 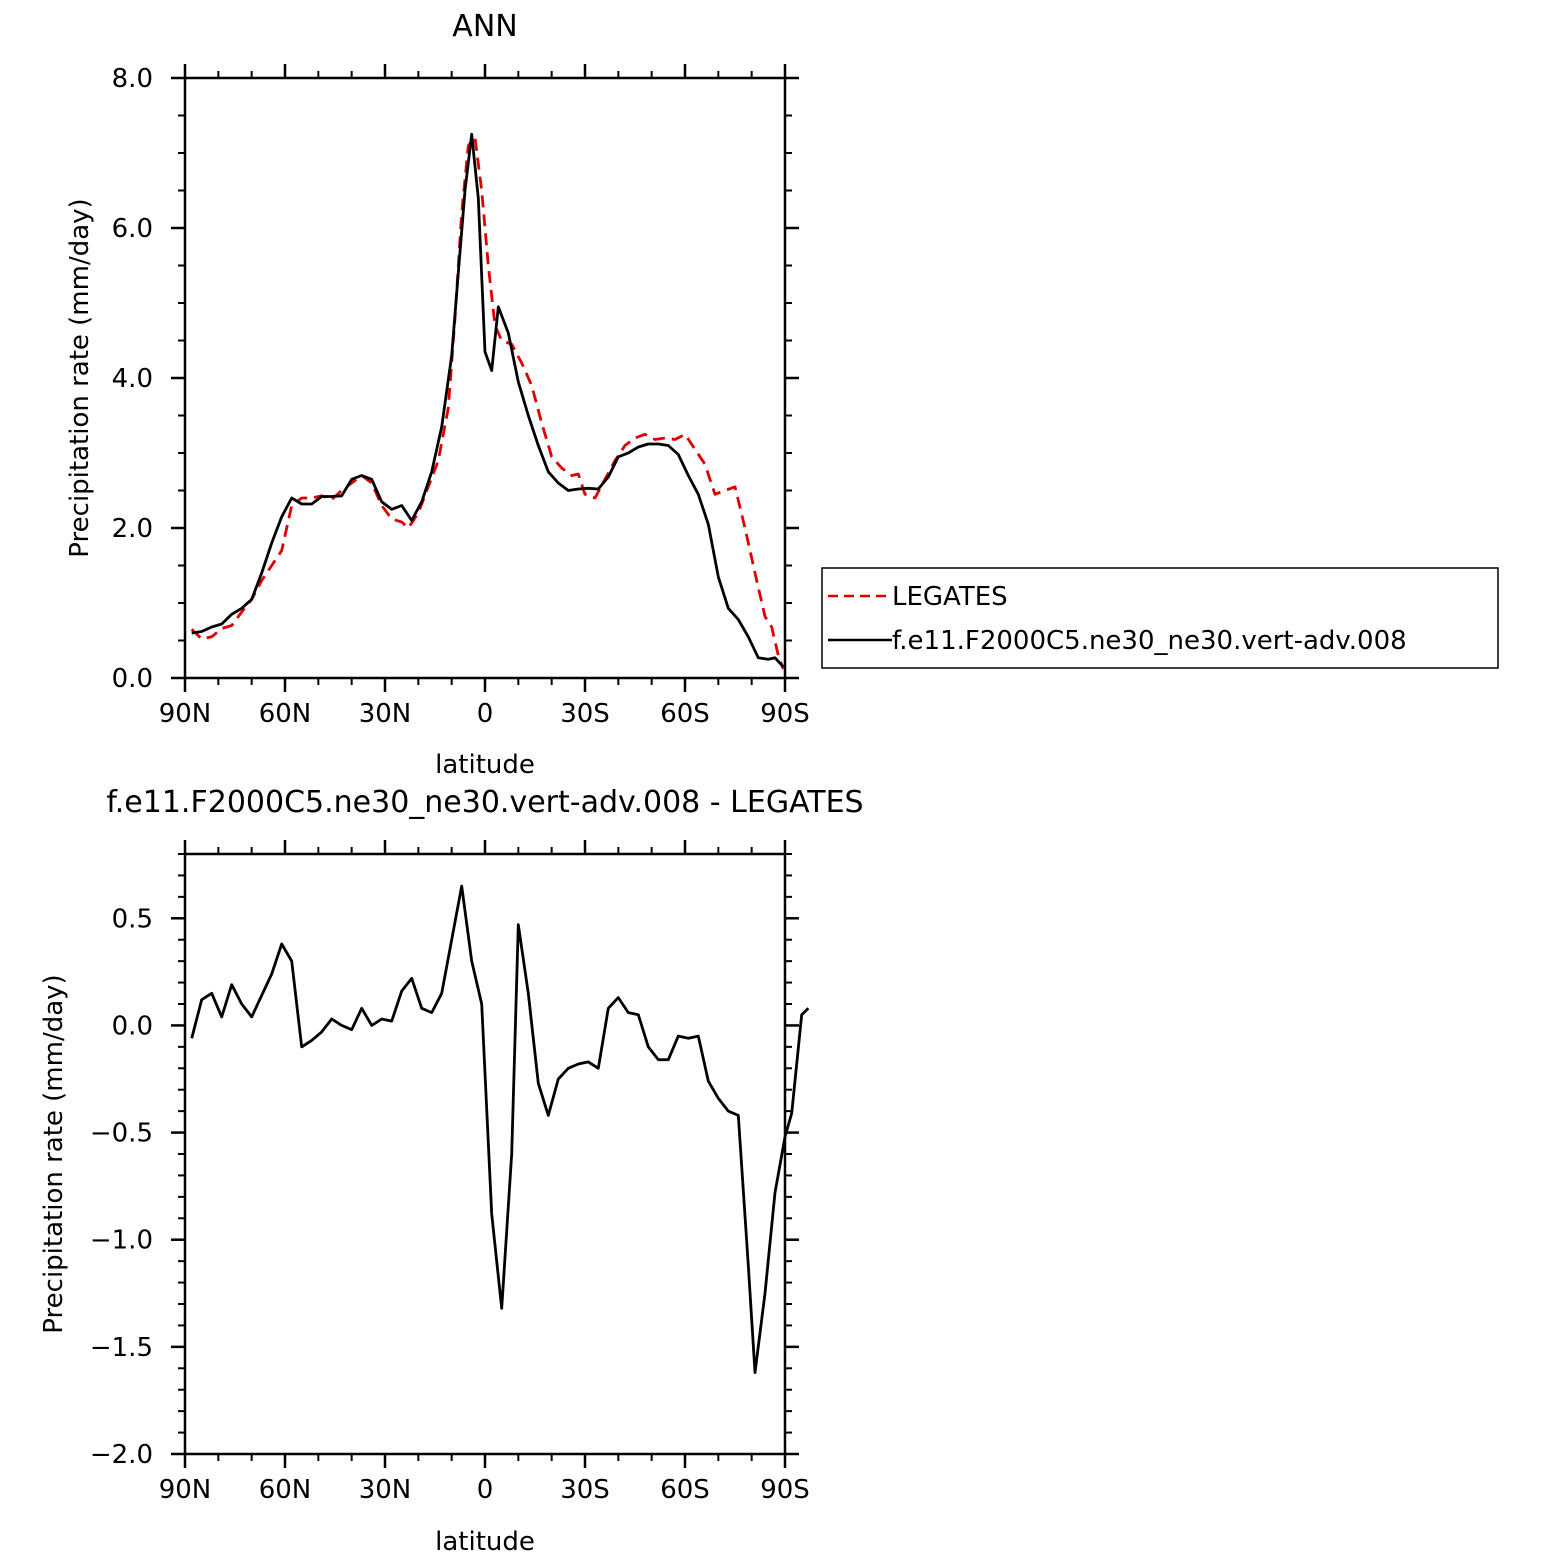 What do you see at coordinates (132, 919) in the screenshot?
I see `bottom-y-tick-label: 0.5` at bounding box center [132, 919].